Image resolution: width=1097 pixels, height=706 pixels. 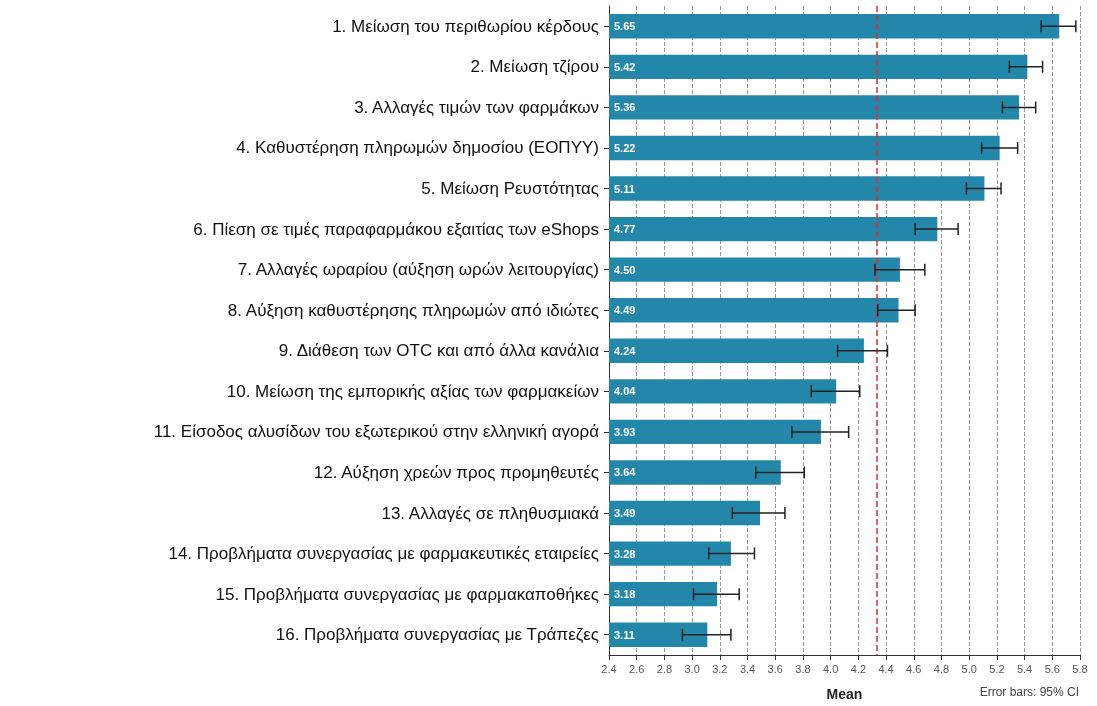 What do you see at coordinates (997, 668) in the screenshot?
I see `x-tick-label: 5.2` at bounding box center [997, 668].